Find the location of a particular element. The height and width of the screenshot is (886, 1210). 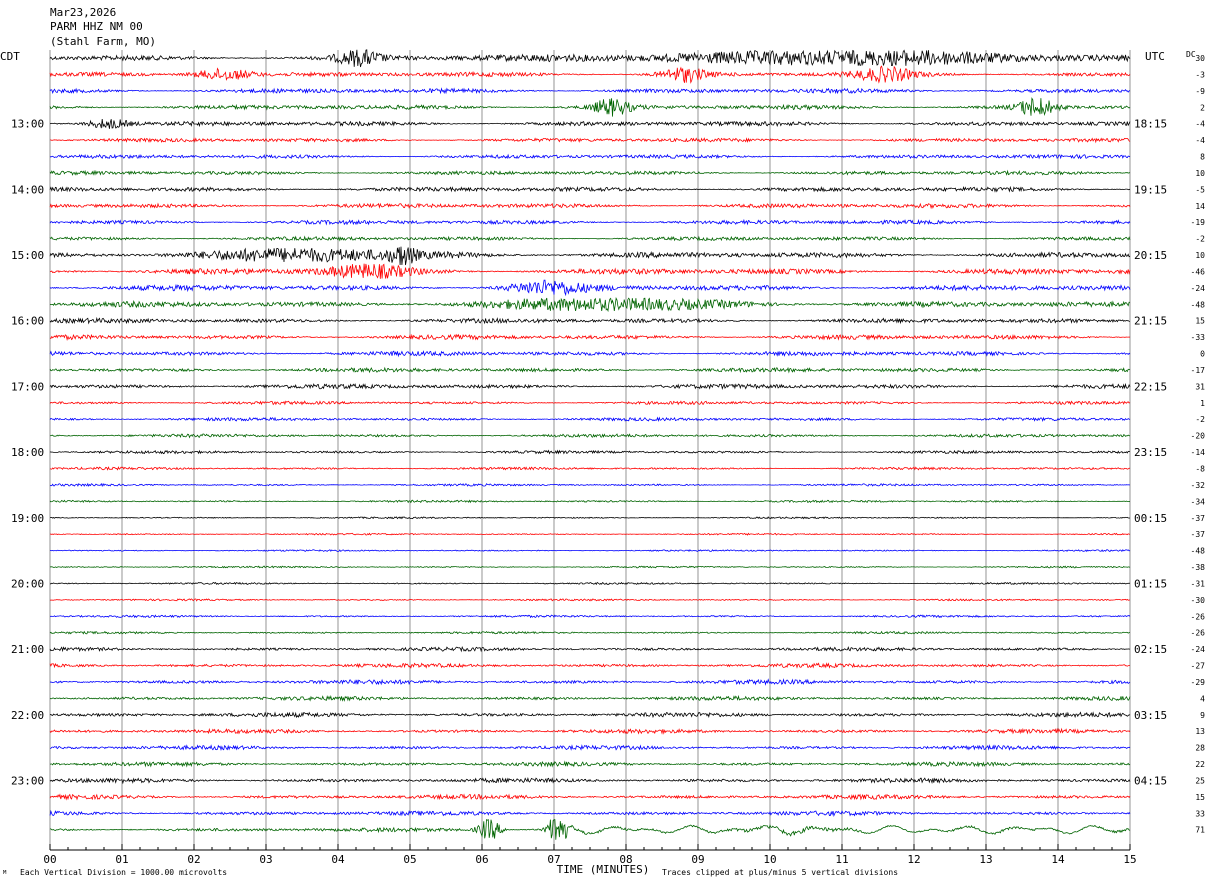

dc-offset-value: -27 is located at coordinates (1198, 666).